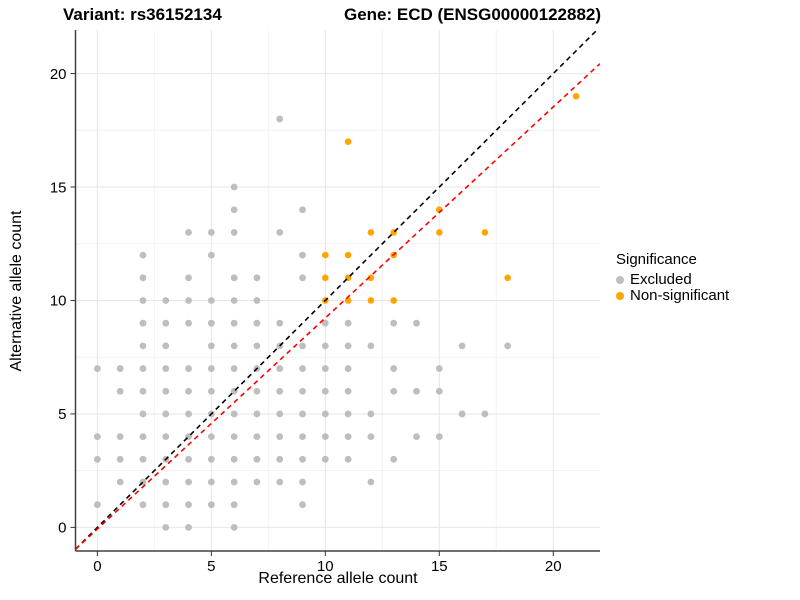  I want to click on legend-swatch-excluded, so click(620, 279).